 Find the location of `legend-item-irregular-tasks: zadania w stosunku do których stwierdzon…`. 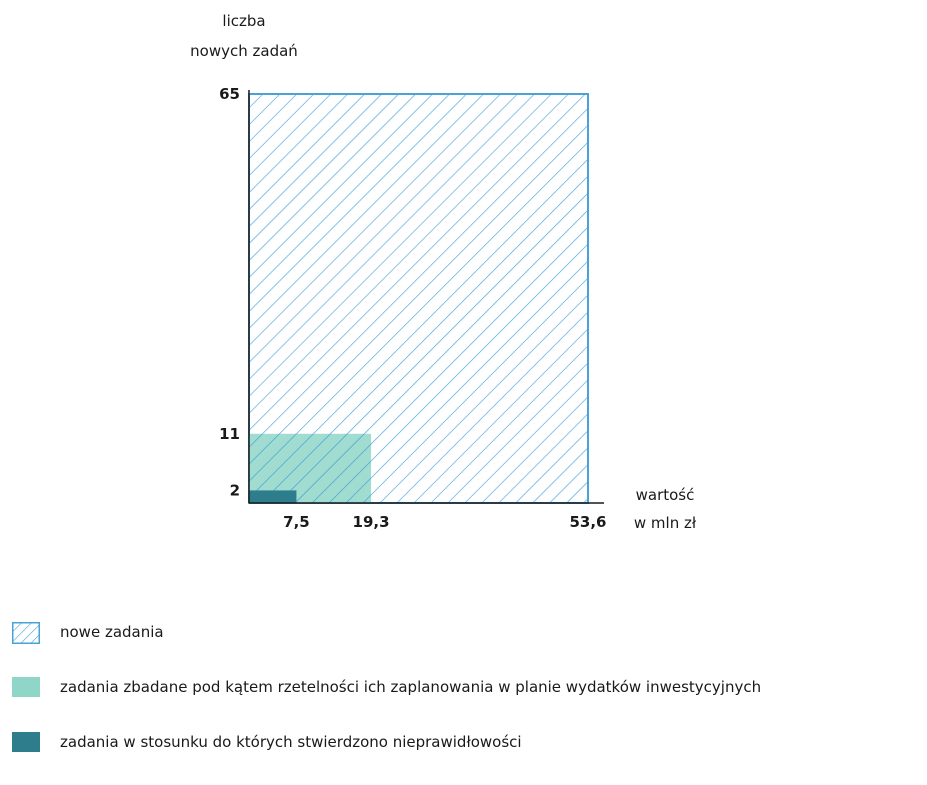

legend-item-irregular-tasks: zadania w stosunku do których stwierdzon… is located at coordinates (386, 742).